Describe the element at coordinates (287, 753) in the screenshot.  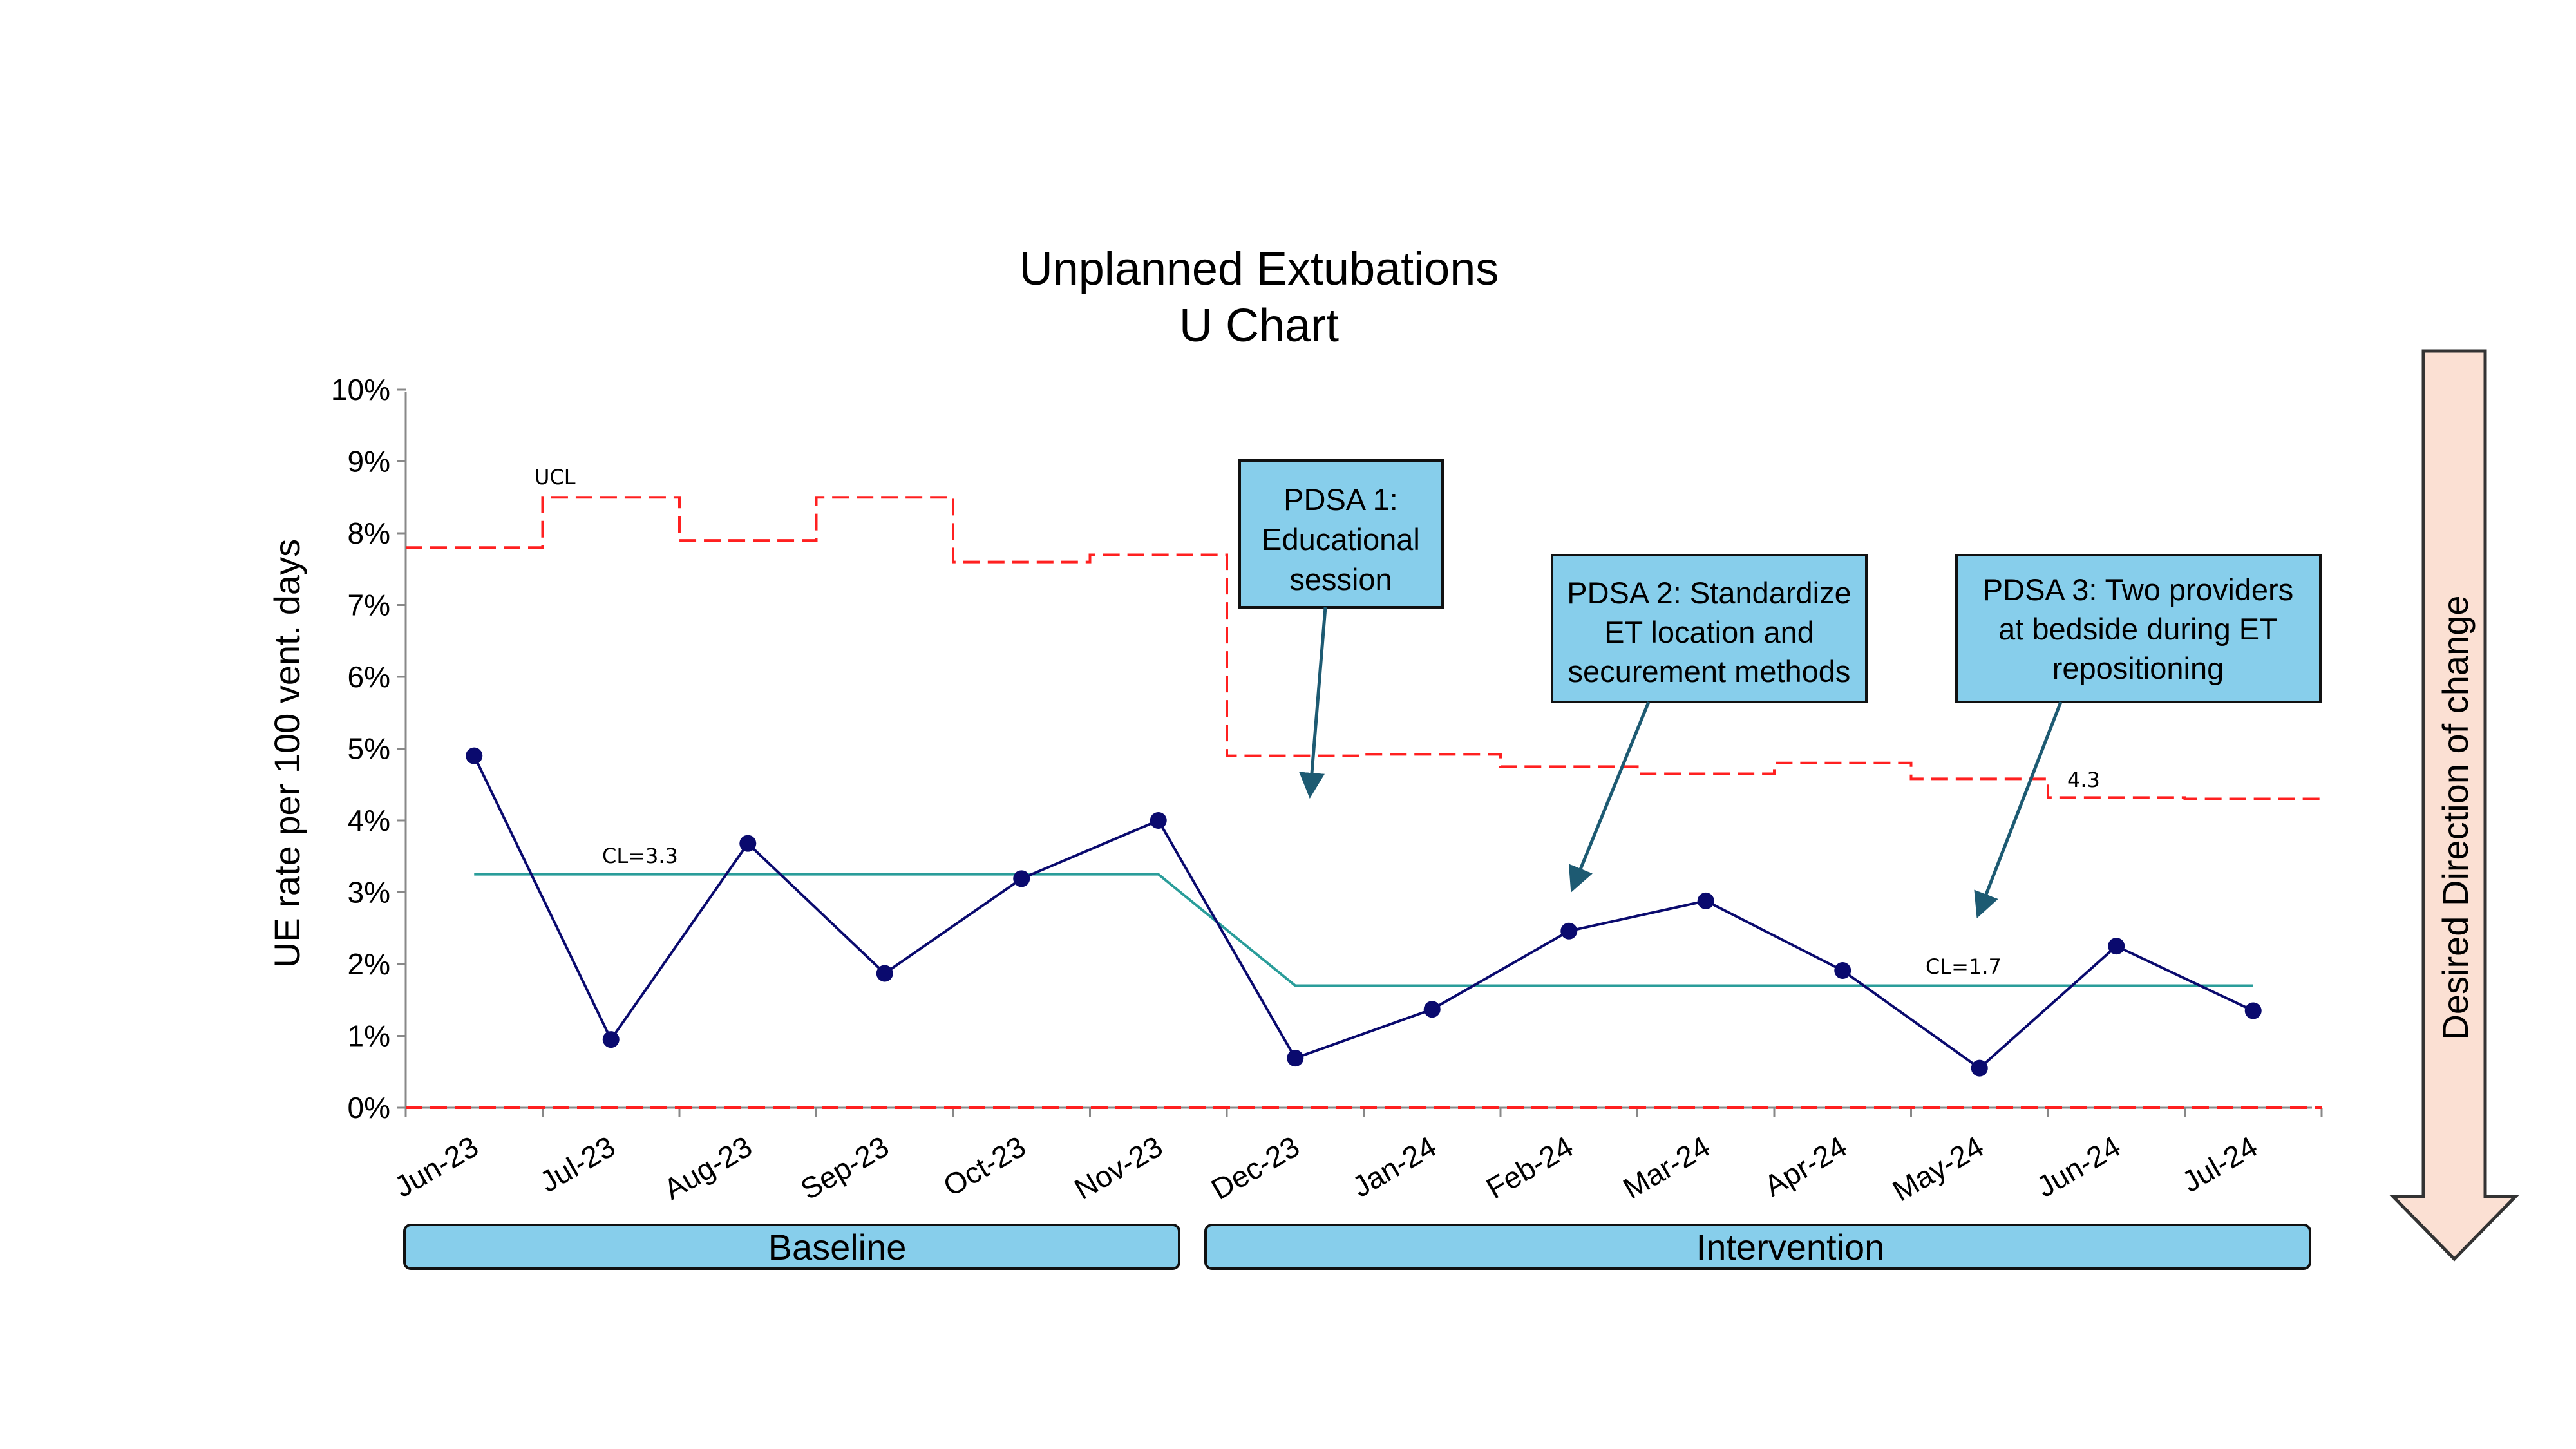
I see `y-axis-label: UE rate per 100 vent. days` at that location.